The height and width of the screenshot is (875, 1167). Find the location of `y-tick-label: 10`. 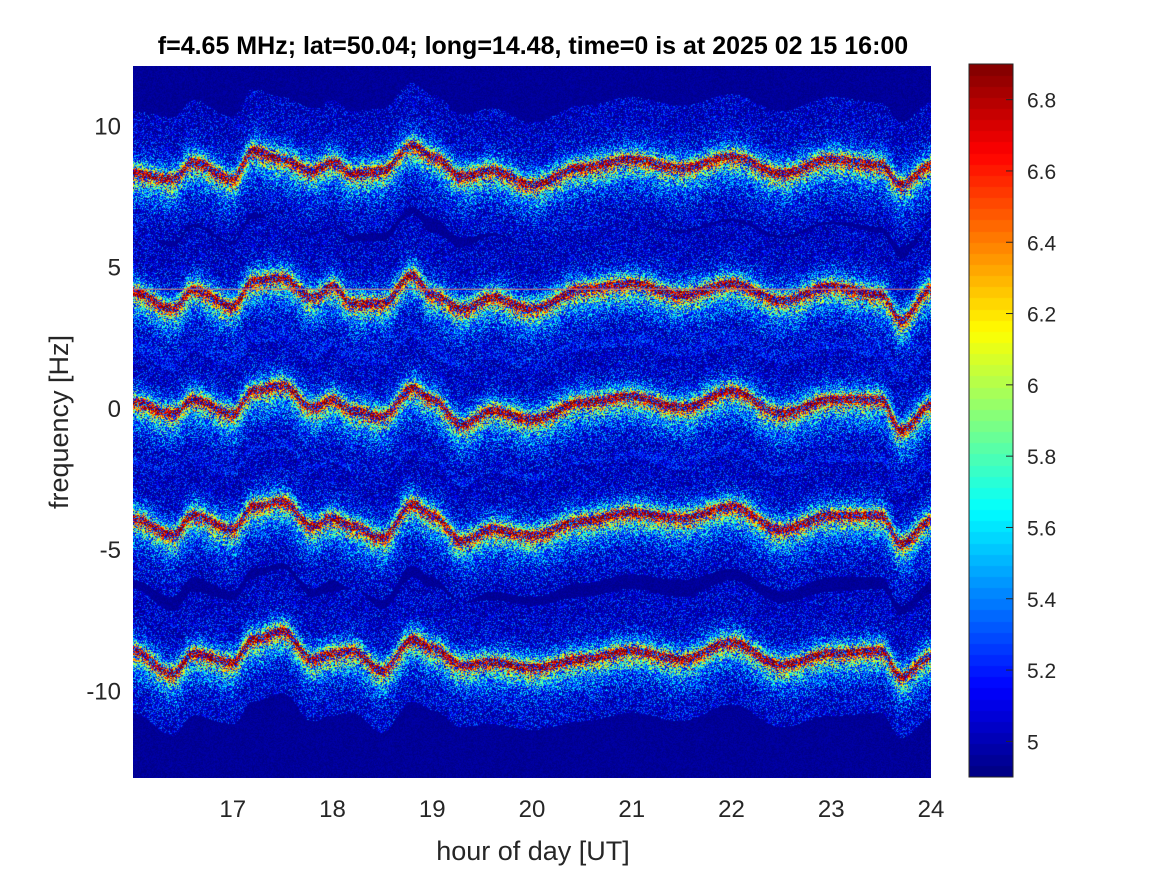

y-tick-label: 10 is located at coordinates (107, 126).